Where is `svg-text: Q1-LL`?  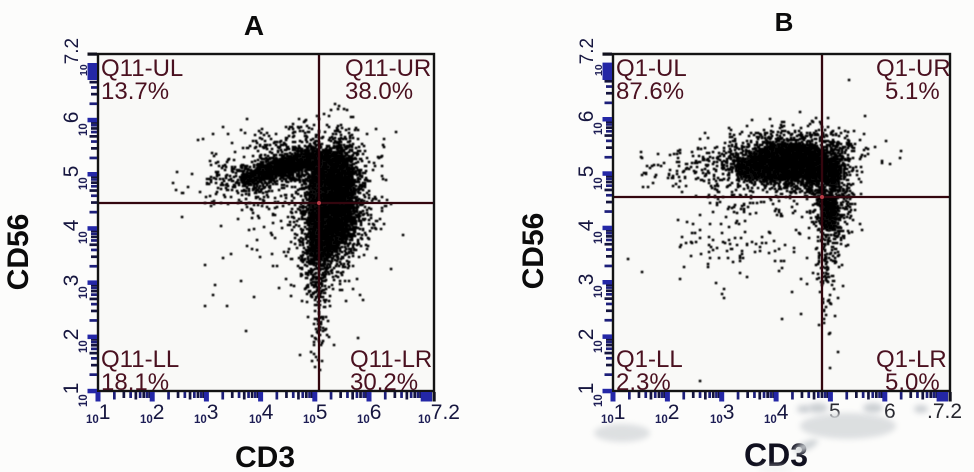
svg-text: Q1-LL is located at coordinates (649, 359).